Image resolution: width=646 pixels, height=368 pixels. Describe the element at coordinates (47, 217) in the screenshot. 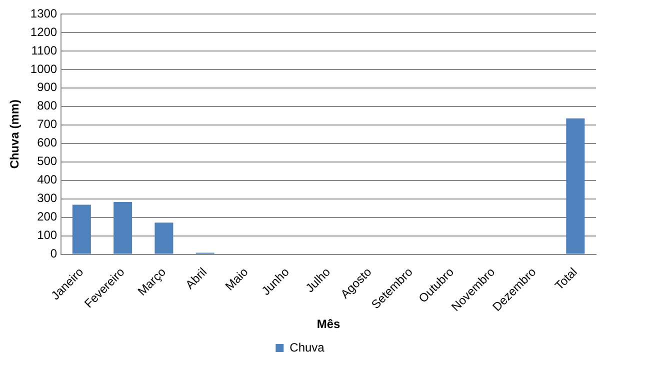

I see `y-tick-label: 200` at that location.